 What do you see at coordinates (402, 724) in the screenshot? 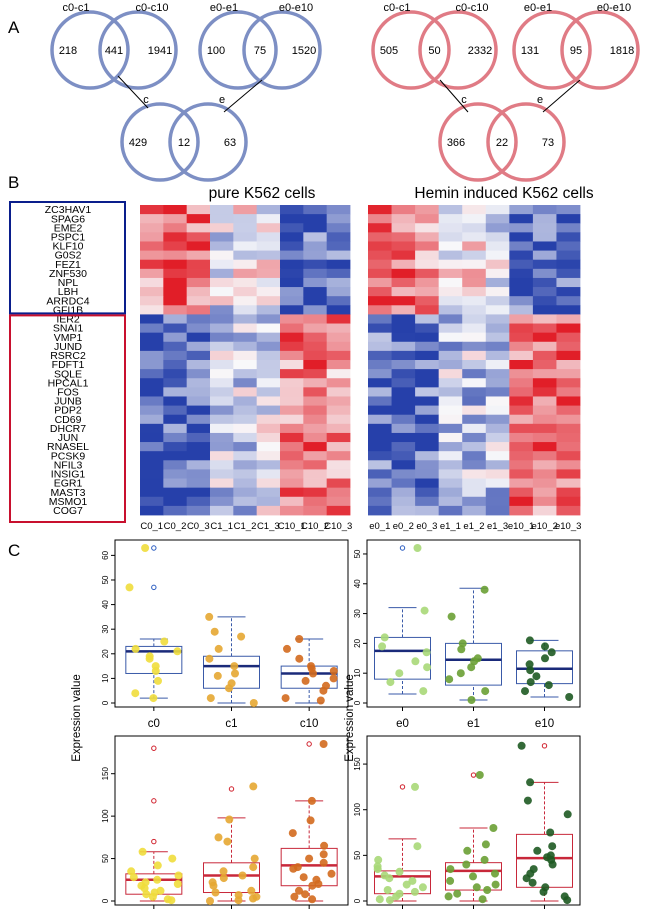
I see `x-category-label: e0` at bounding box center [402, 724].